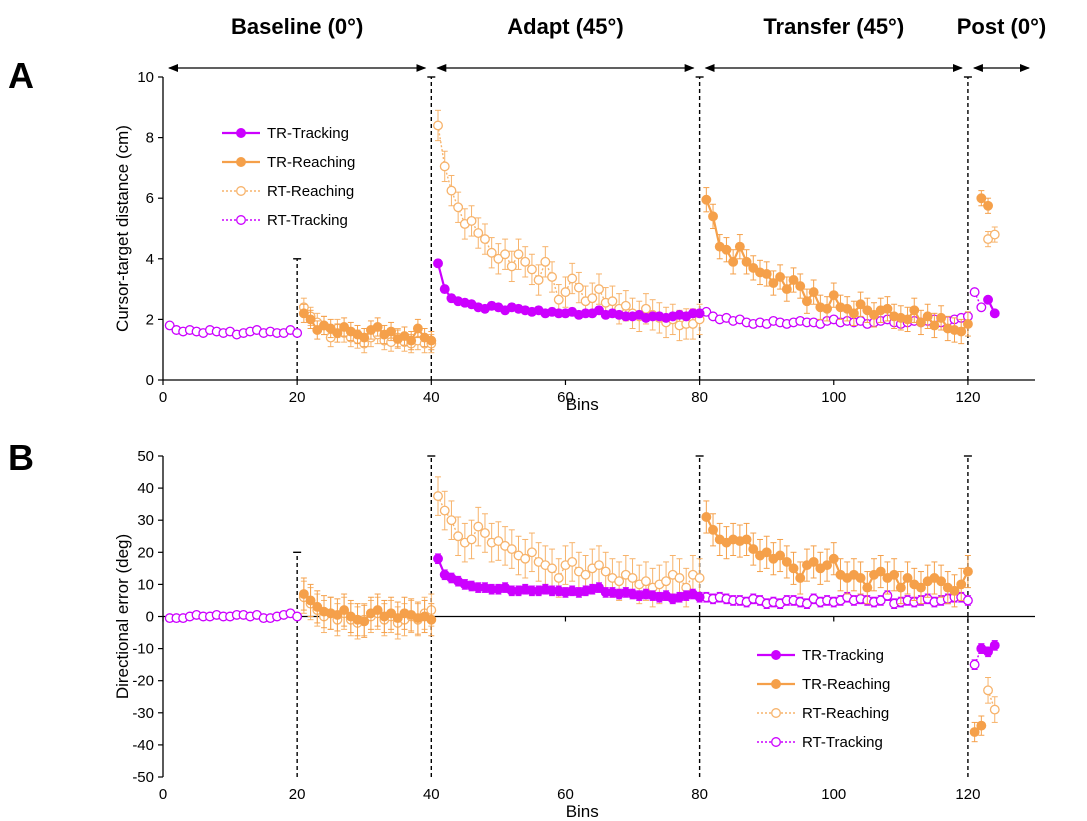  Describe the element at coordinates (163, 794) in the screenshot. I see `x-tick-label: 0` at that location.